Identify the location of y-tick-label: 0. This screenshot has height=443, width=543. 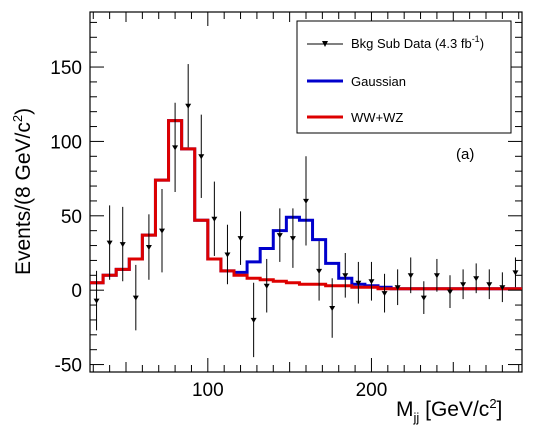
(76, 291).